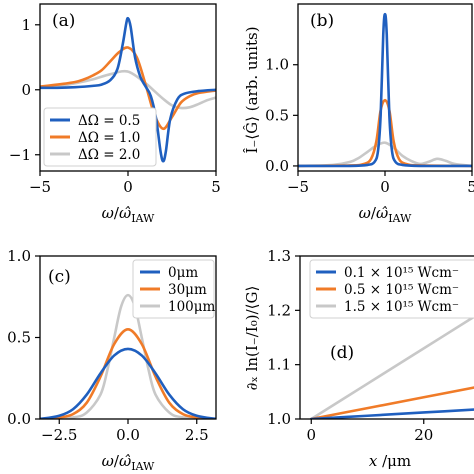 Image resolution: width=474 pixels, height=474 pixels. What do you see at coordinates (109, 121) in the screenshot?
I see `legend-a-label-0: ΔΩ = 0.5` at bounding box center [109, 121].